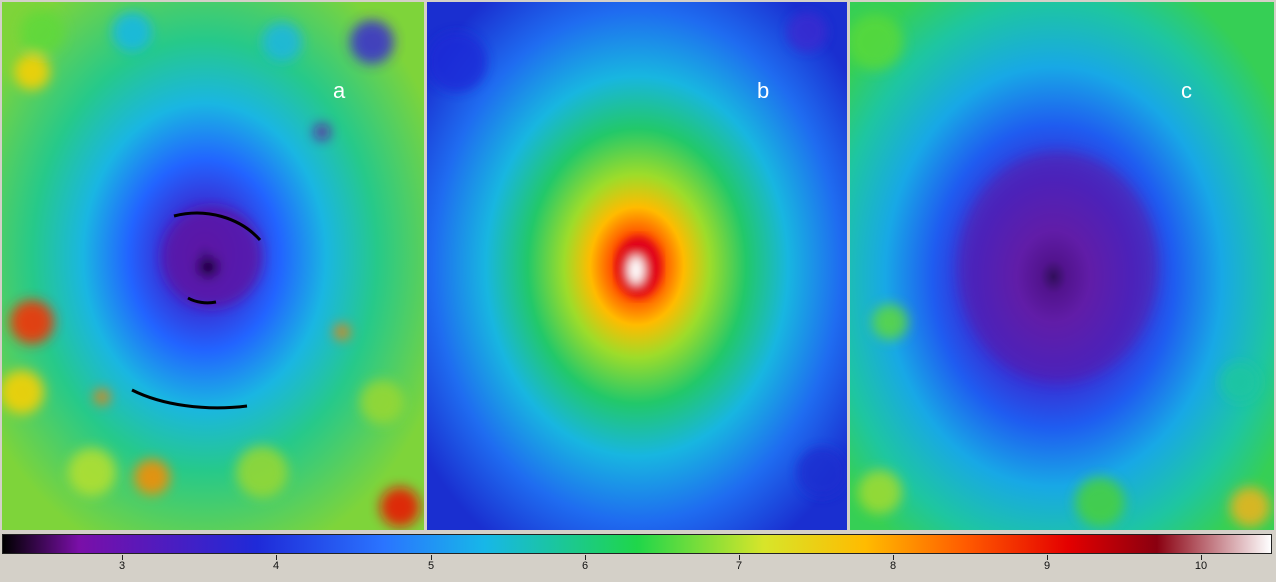 This screenshot has width=1276, height=582. I want to click on arc-inner, so click(202, 300).